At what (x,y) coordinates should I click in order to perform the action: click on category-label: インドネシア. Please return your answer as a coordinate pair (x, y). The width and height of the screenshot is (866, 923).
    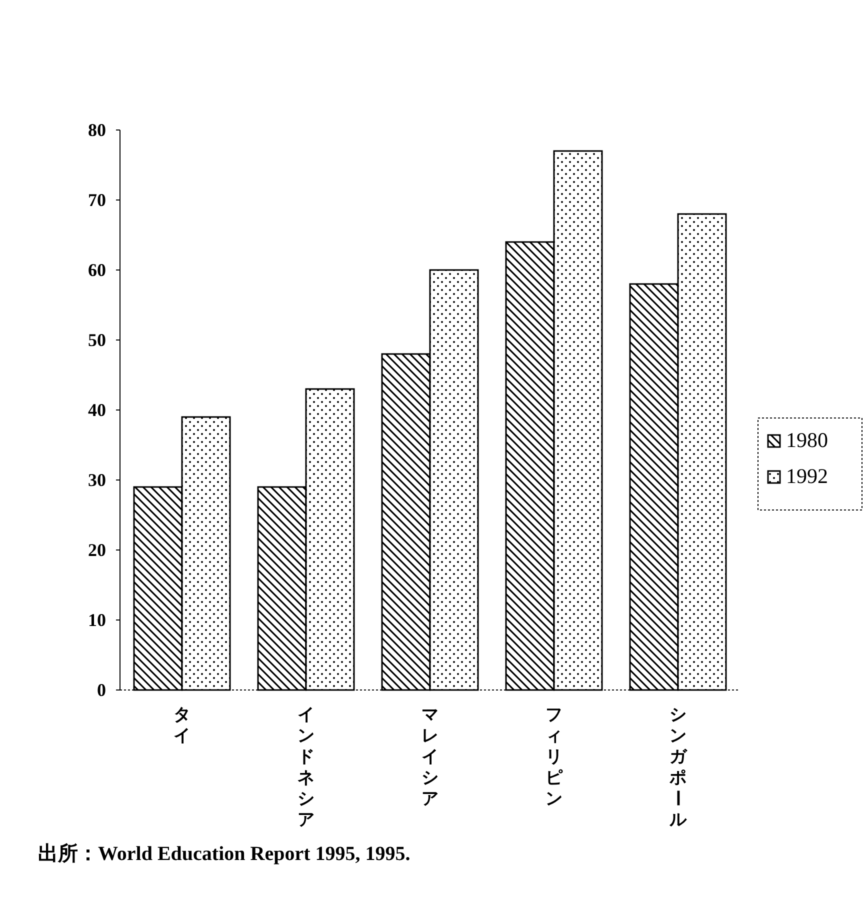
    Looking at the image, I should click on (306, 767).